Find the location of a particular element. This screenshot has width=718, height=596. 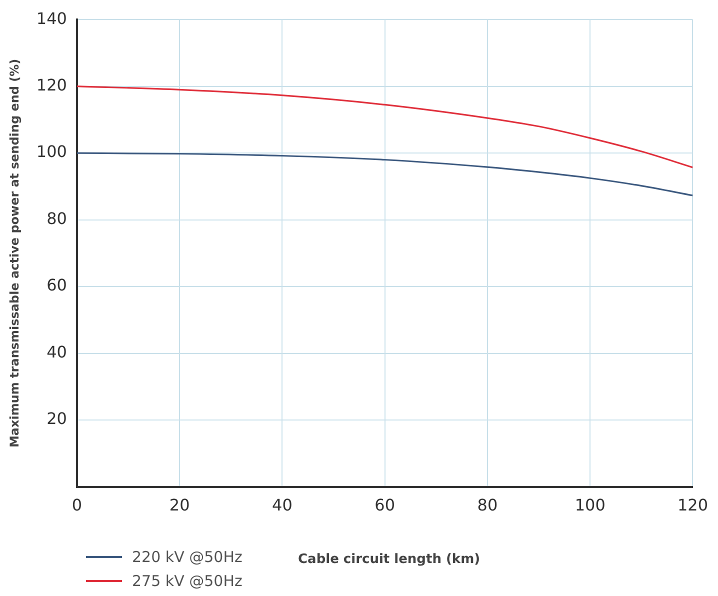

y-axis-title: Maximum transmissable active power at sending end (%) is located at coordinates (14, 253).